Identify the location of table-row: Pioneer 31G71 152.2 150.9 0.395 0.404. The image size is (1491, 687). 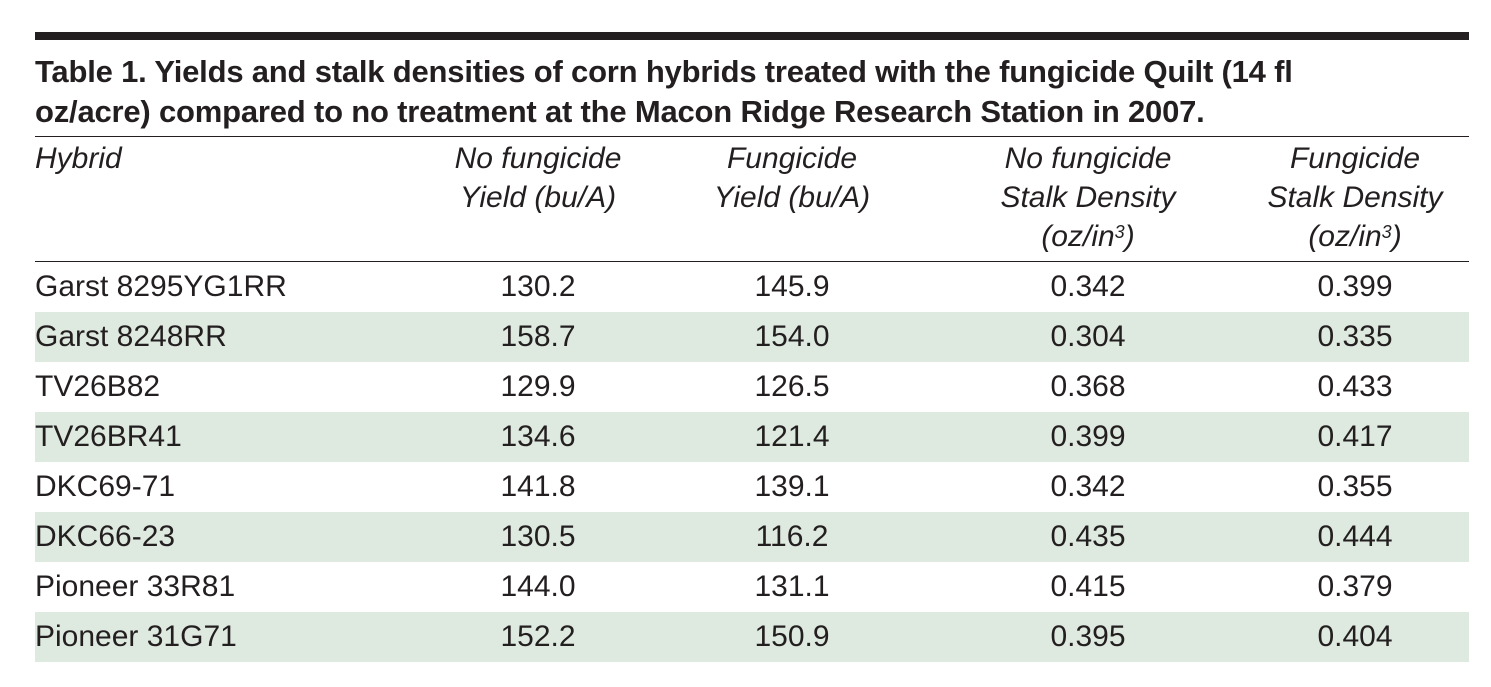
(752, 637).